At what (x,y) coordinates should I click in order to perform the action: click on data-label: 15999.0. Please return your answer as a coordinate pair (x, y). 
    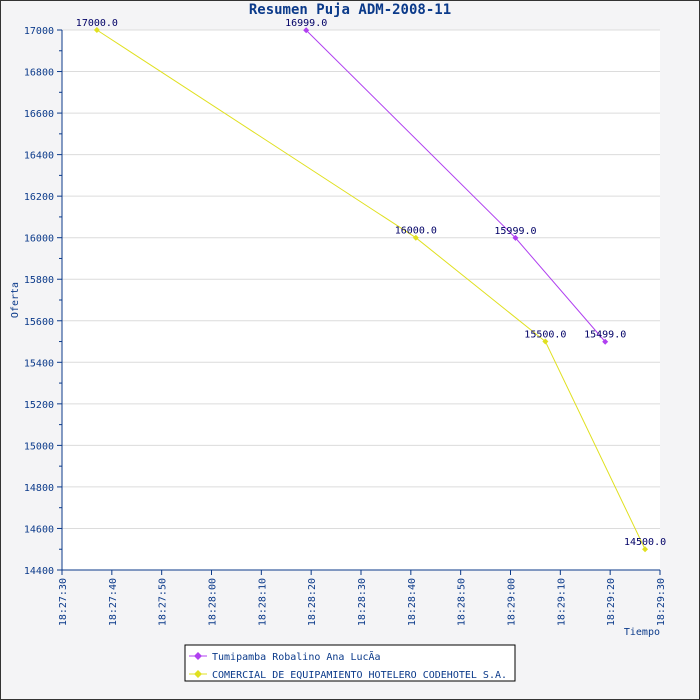
    Looking at the image, I should click on (515, 231).